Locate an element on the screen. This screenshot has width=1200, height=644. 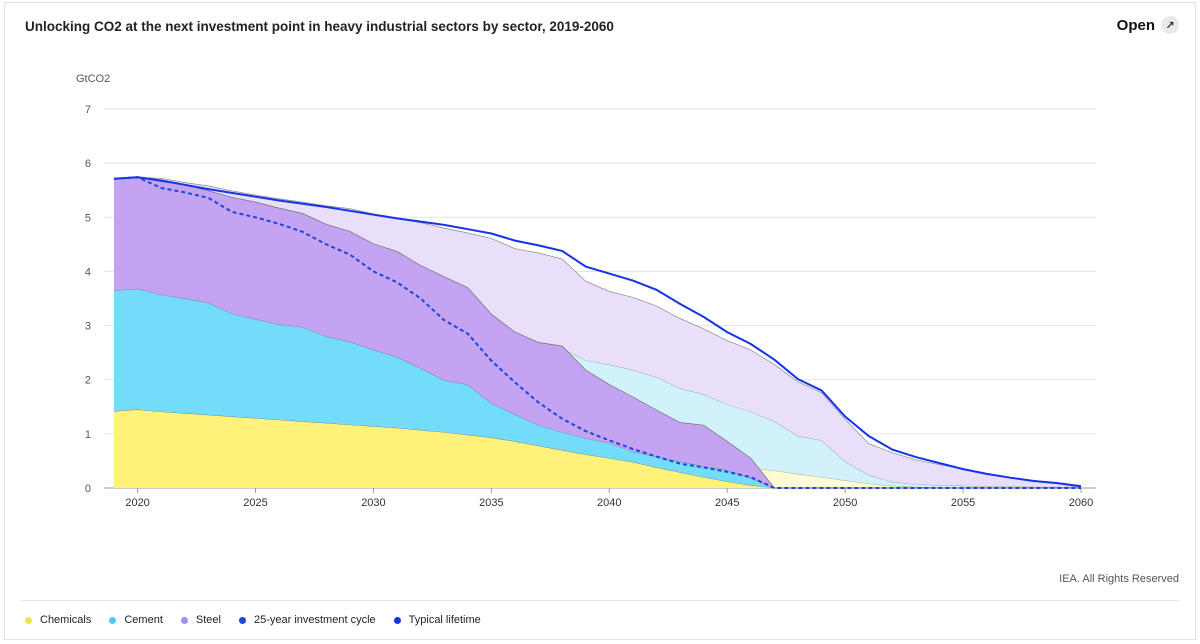
legend-label: Chemicals is located at coordinates (66, 620).